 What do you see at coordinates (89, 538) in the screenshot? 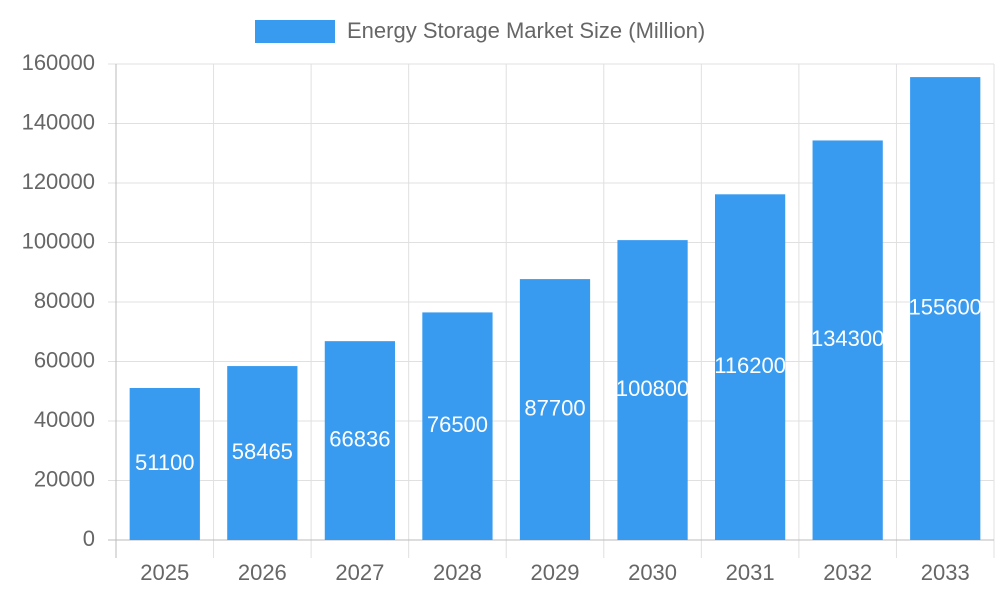
I see `y-tick-label: 0` at bounding box center [89, 538].